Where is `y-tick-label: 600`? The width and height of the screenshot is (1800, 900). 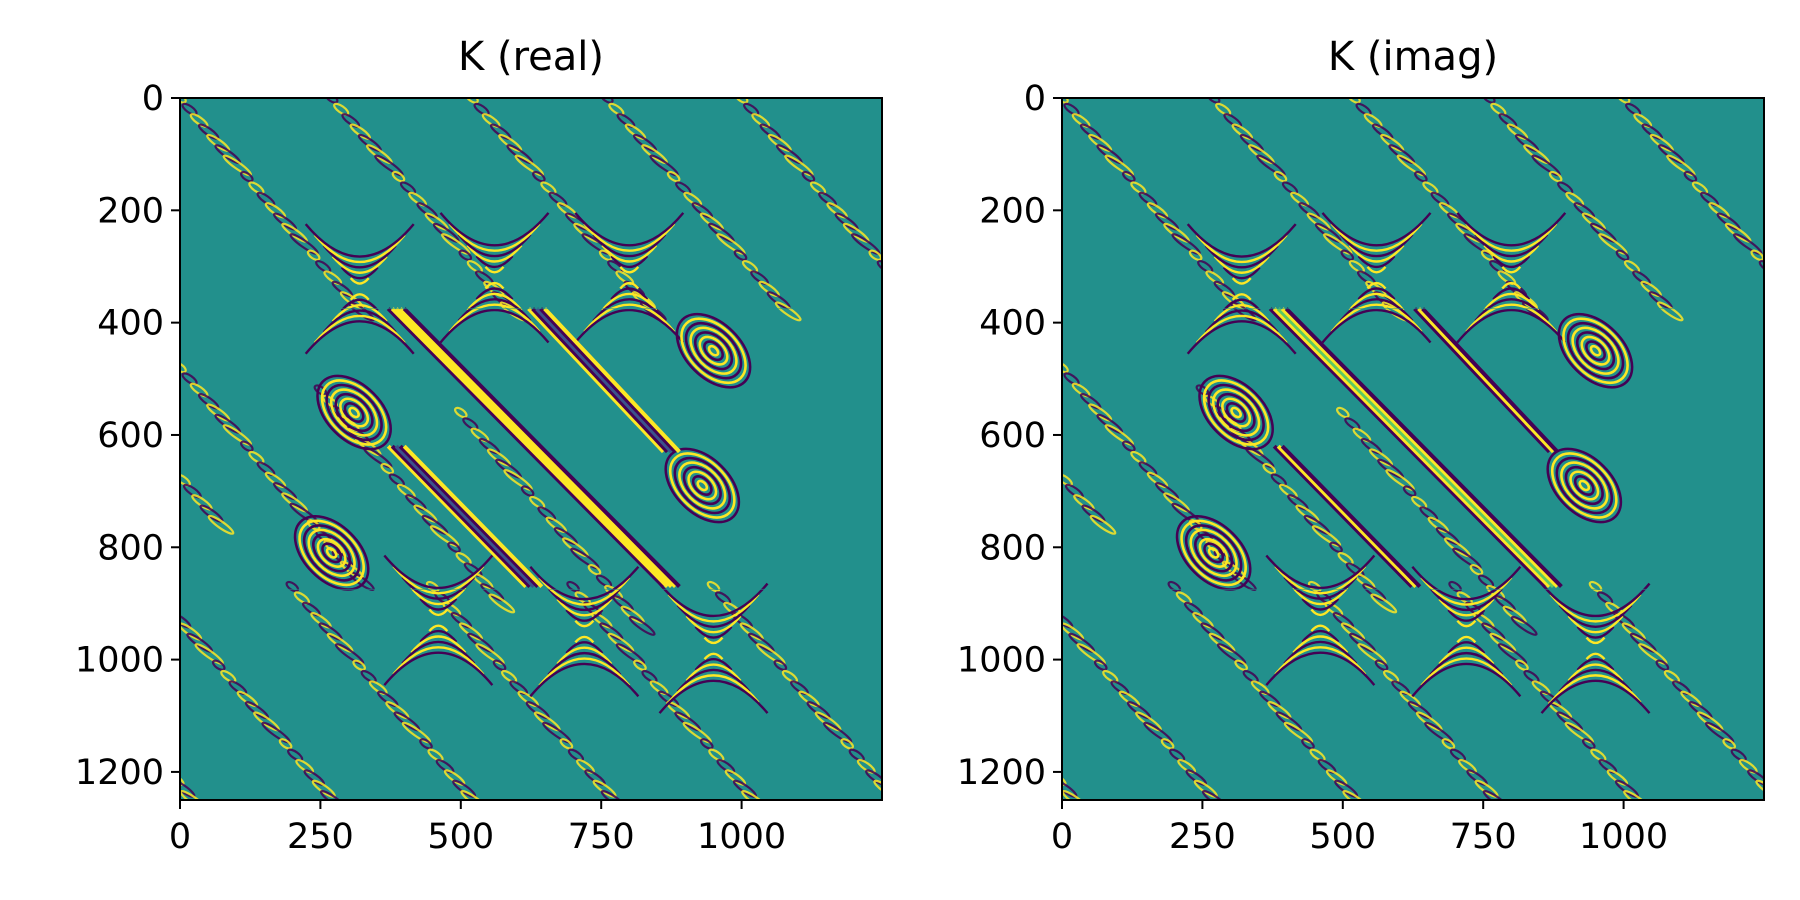 y-tick-label: 600 is located at coordinates (1012, 436).